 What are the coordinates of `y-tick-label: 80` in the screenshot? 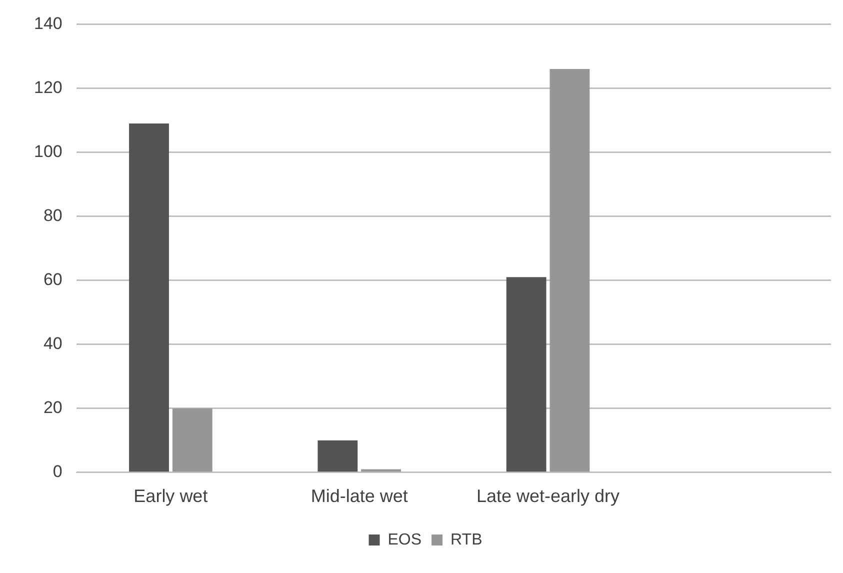 It's located at (52, 215).